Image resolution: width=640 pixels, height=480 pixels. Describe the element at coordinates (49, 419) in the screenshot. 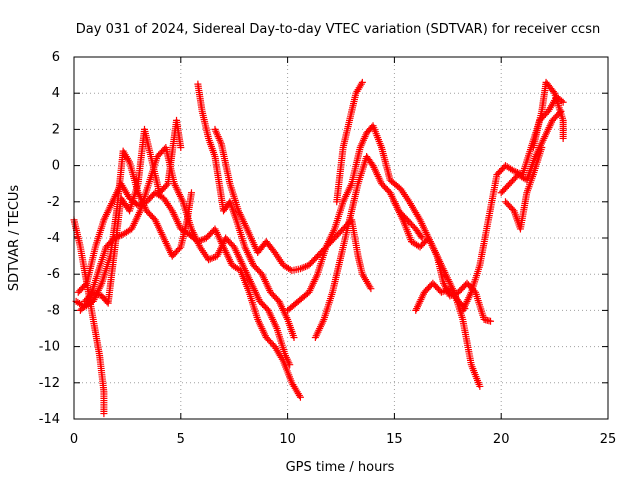

I see `y-tick-label: -14` at that location.